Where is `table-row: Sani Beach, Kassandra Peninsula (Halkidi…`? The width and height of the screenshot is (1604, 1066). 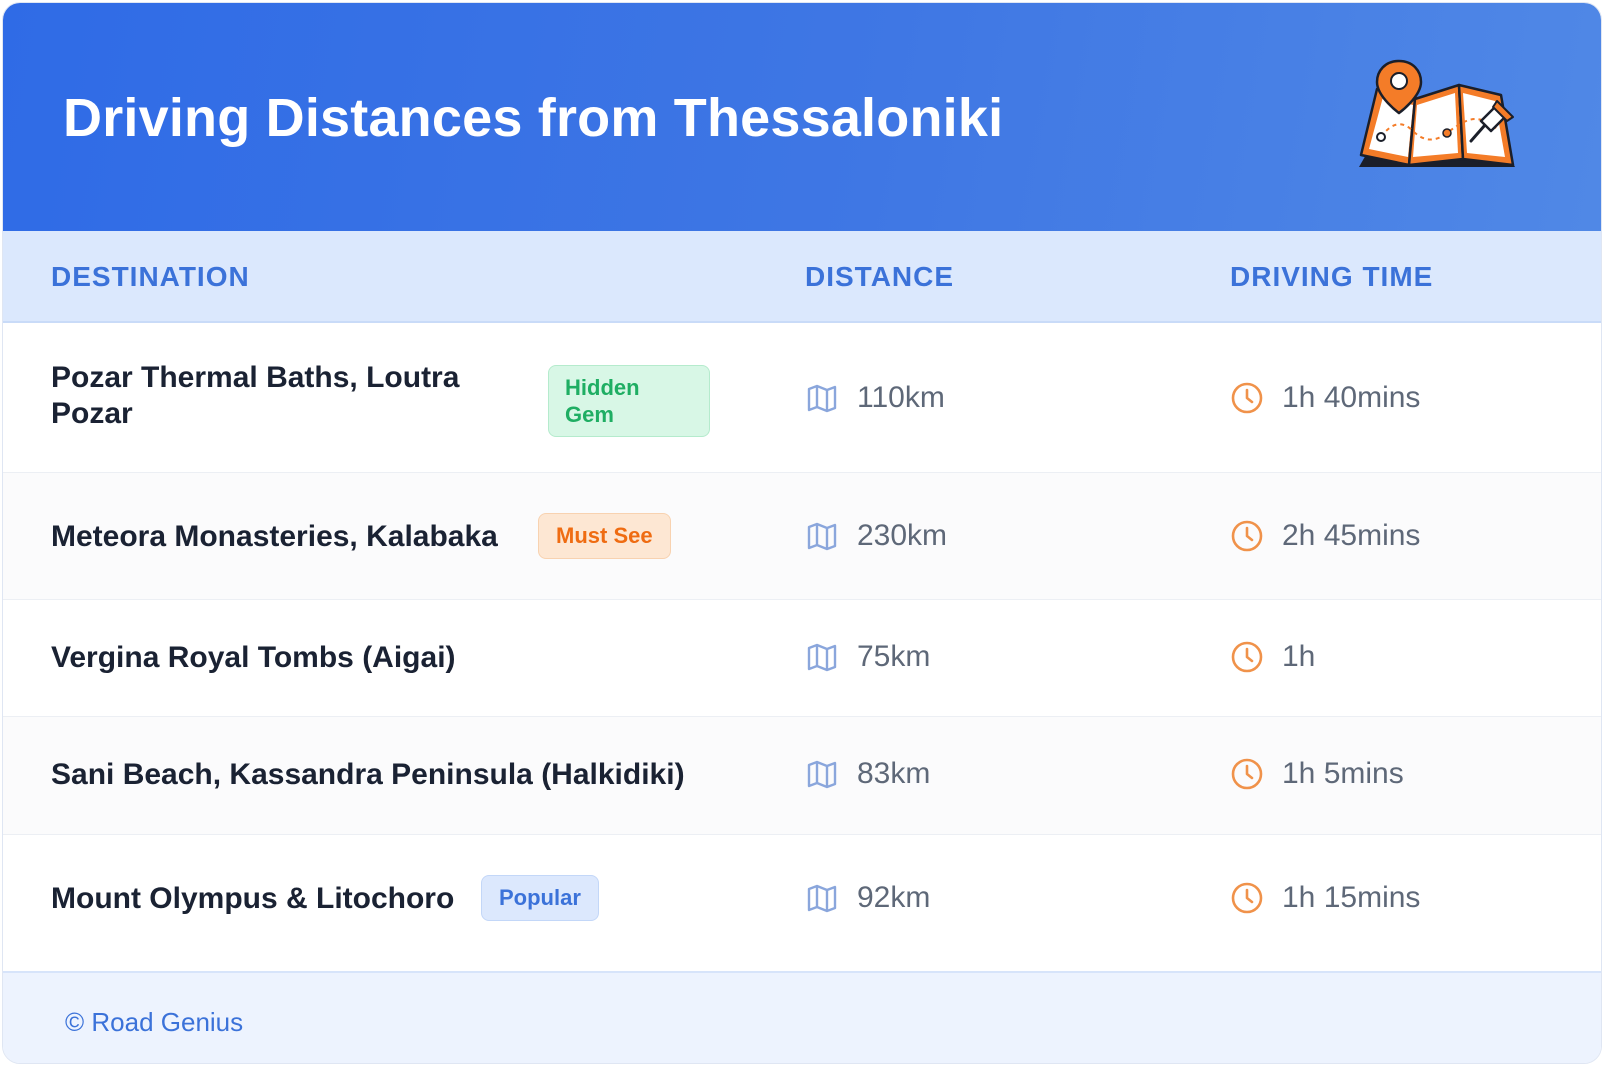 table-row: Sani Beach, Kassandra Peninsula (Halkidi… is located at coordinates (802, 776).